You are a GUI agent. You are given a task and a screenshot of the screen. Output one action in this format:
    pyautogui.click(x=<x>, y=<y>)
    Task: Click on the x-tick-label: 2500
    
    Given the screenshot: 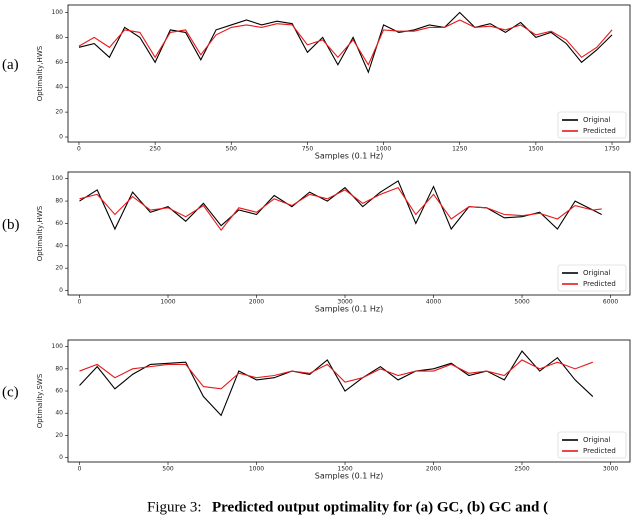 What is the action you would take?
    pyautogui.click(x=521, y=469)
    